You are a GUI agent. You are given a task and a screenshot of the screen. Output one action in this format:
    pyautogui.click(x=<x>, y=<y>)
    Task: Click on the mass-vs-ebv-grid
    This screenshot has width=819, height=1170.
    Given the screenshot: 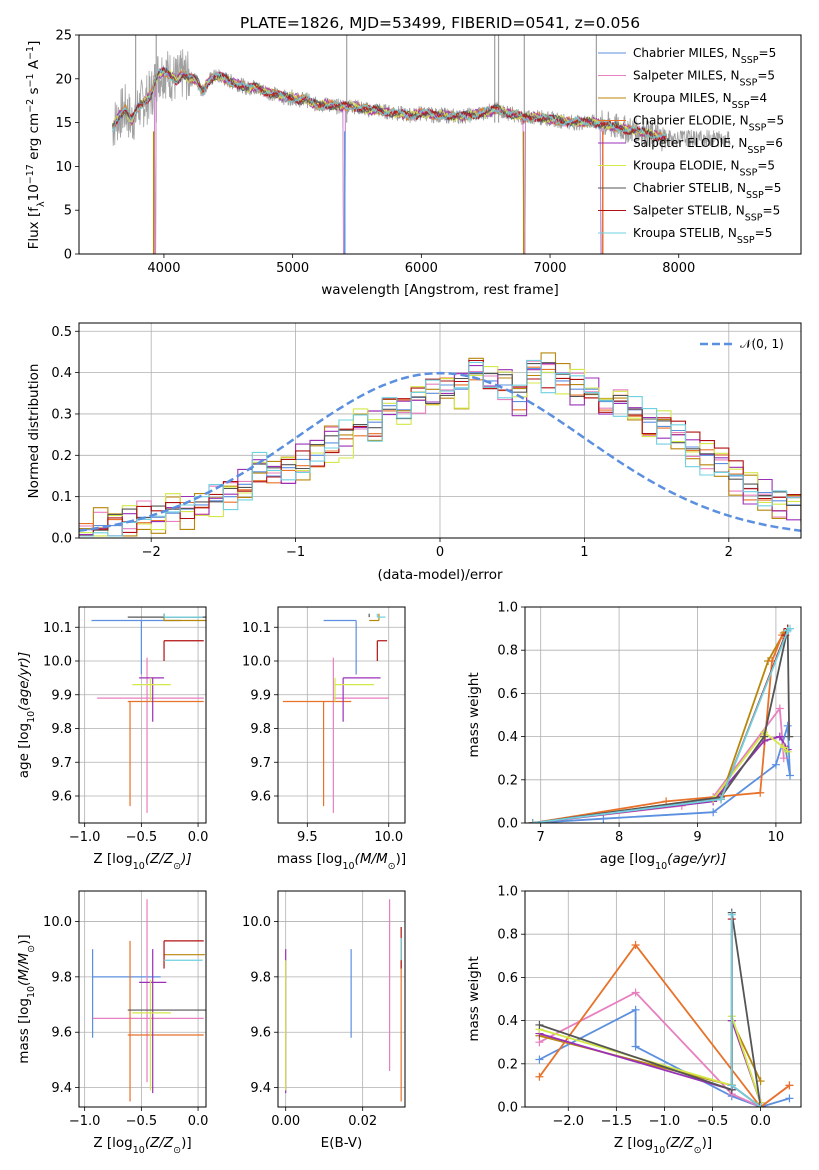 What is the action you would take?
    pyautogui.click(x=341, y=999)
    